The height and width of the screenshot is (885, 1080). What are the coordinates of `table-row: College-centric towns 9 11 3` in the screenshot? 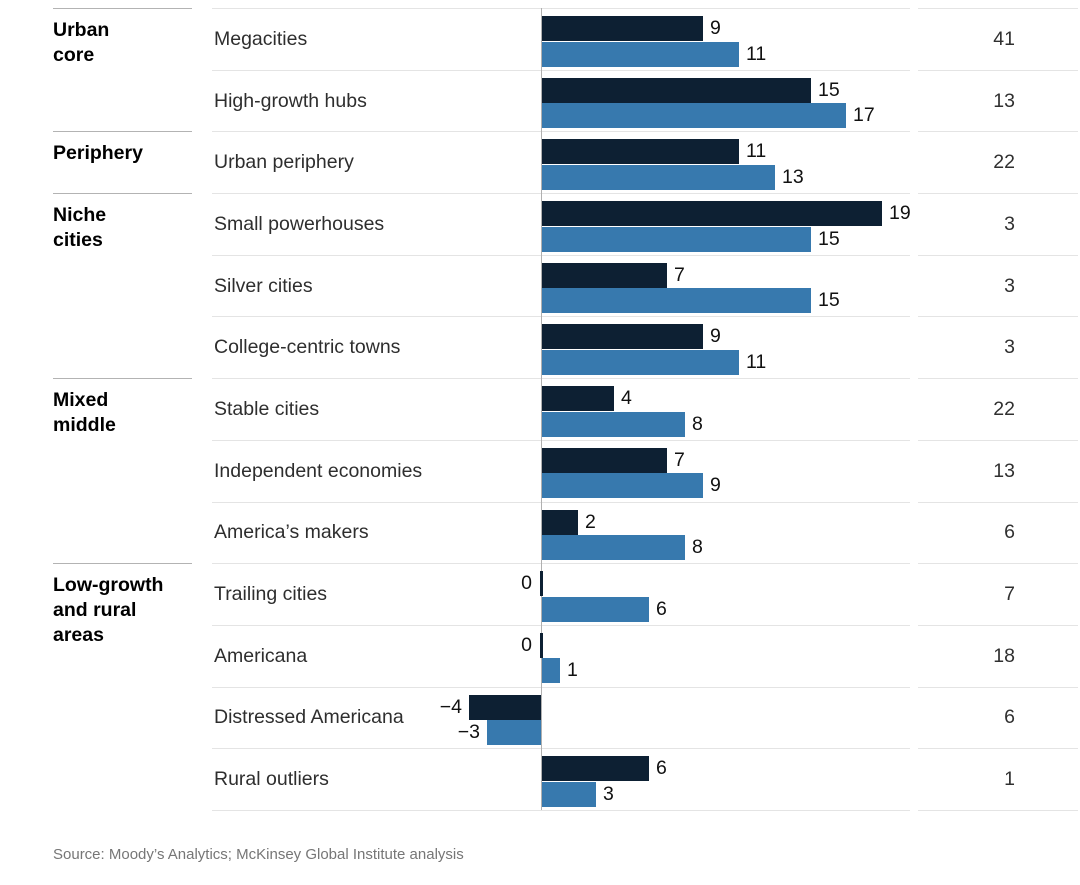 It's located at (540, 347).